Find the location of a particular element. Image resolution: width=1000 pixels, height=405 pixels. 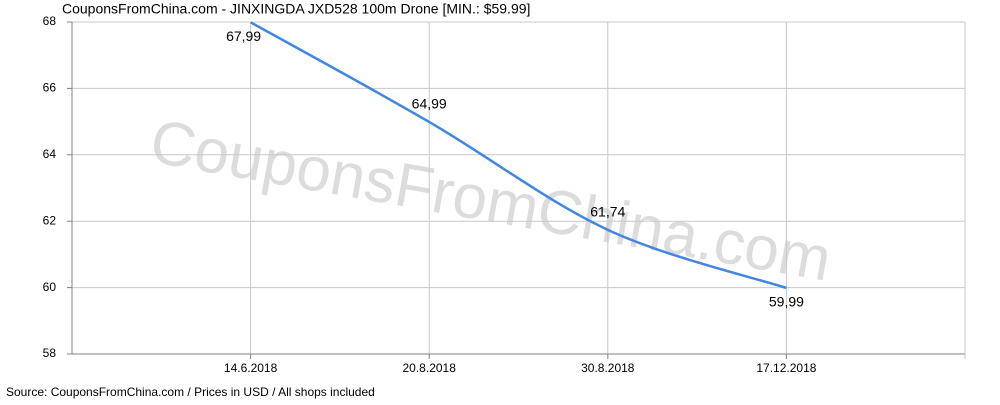

value-label: 67,99 is located at coordinates (243, 36).